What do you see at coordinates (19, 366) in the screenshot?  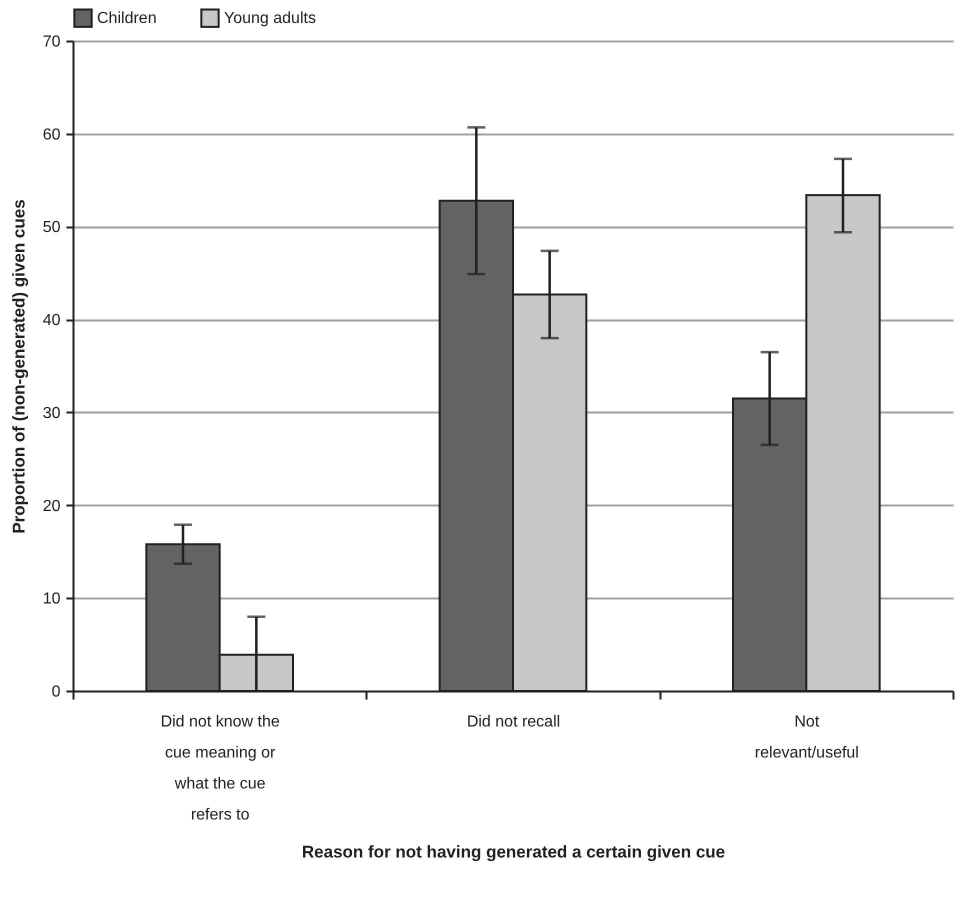 I see `y-axis-title: Proportion of (non-generated) given cues` at bounding box center [19, 366].